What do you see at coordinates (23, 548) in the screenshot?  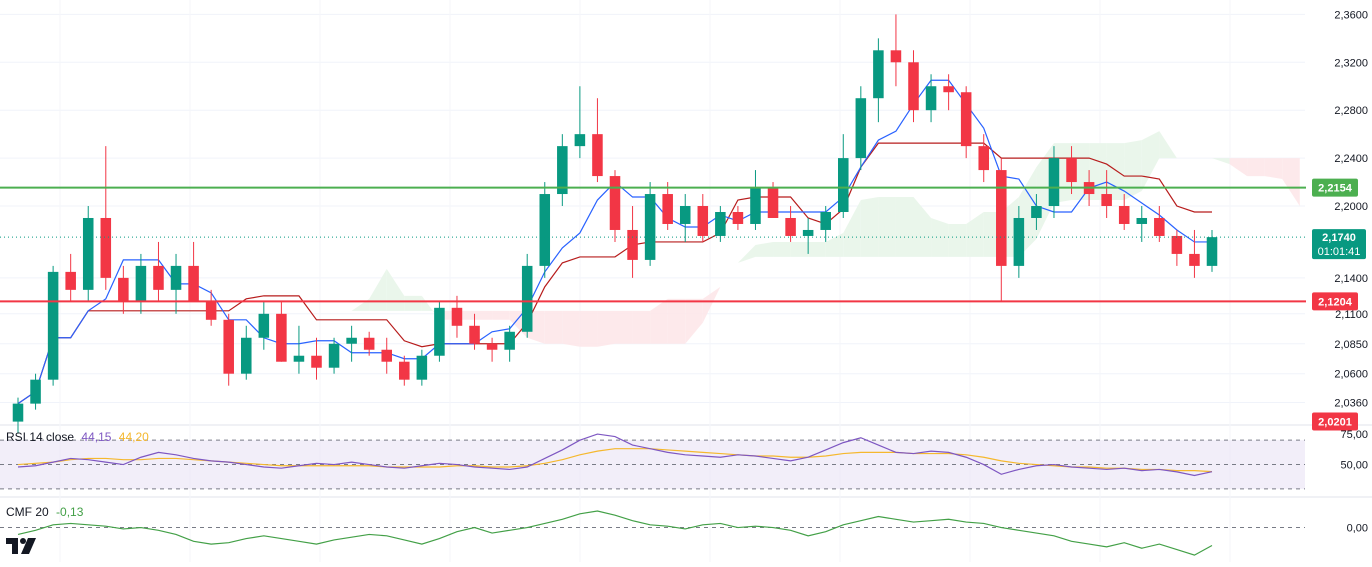 I see `tradingview-logo-icon` at bounding box center [23, 548].